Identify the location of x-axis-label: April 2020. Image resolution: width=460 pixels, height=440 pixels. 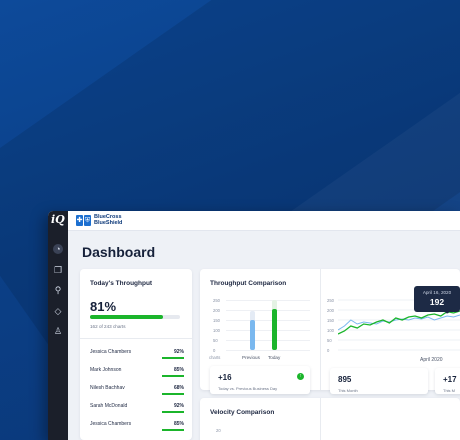
(431, 360).